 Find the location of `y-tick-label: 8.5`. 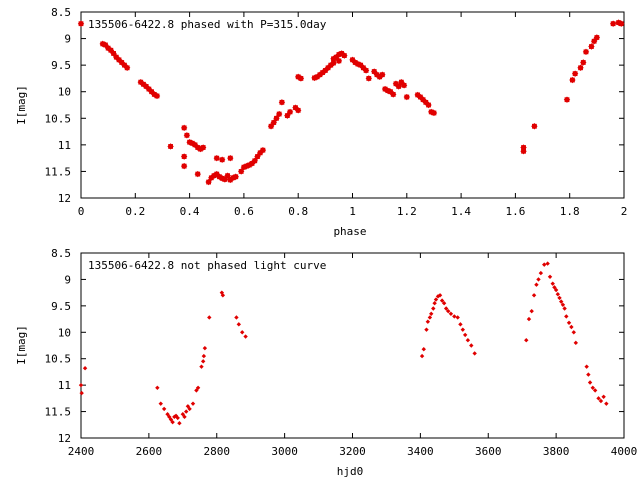

y-tick-label: 8.5 is located at coordinates (61, 253).